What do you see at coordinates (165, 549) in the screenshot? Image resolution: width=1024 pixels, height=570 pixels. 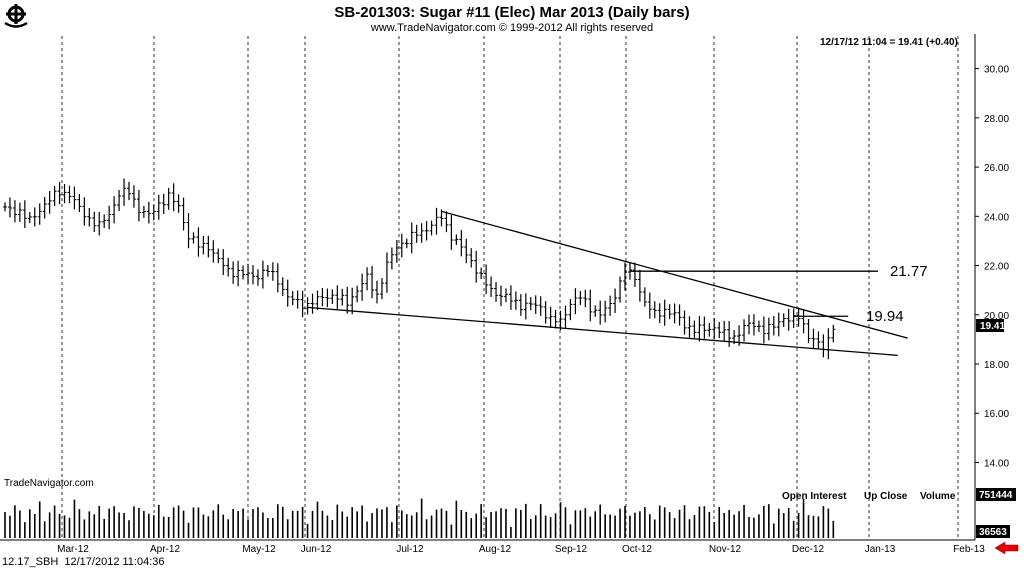 I see `month-label: Apr-12` at bounding box center [165, 549].